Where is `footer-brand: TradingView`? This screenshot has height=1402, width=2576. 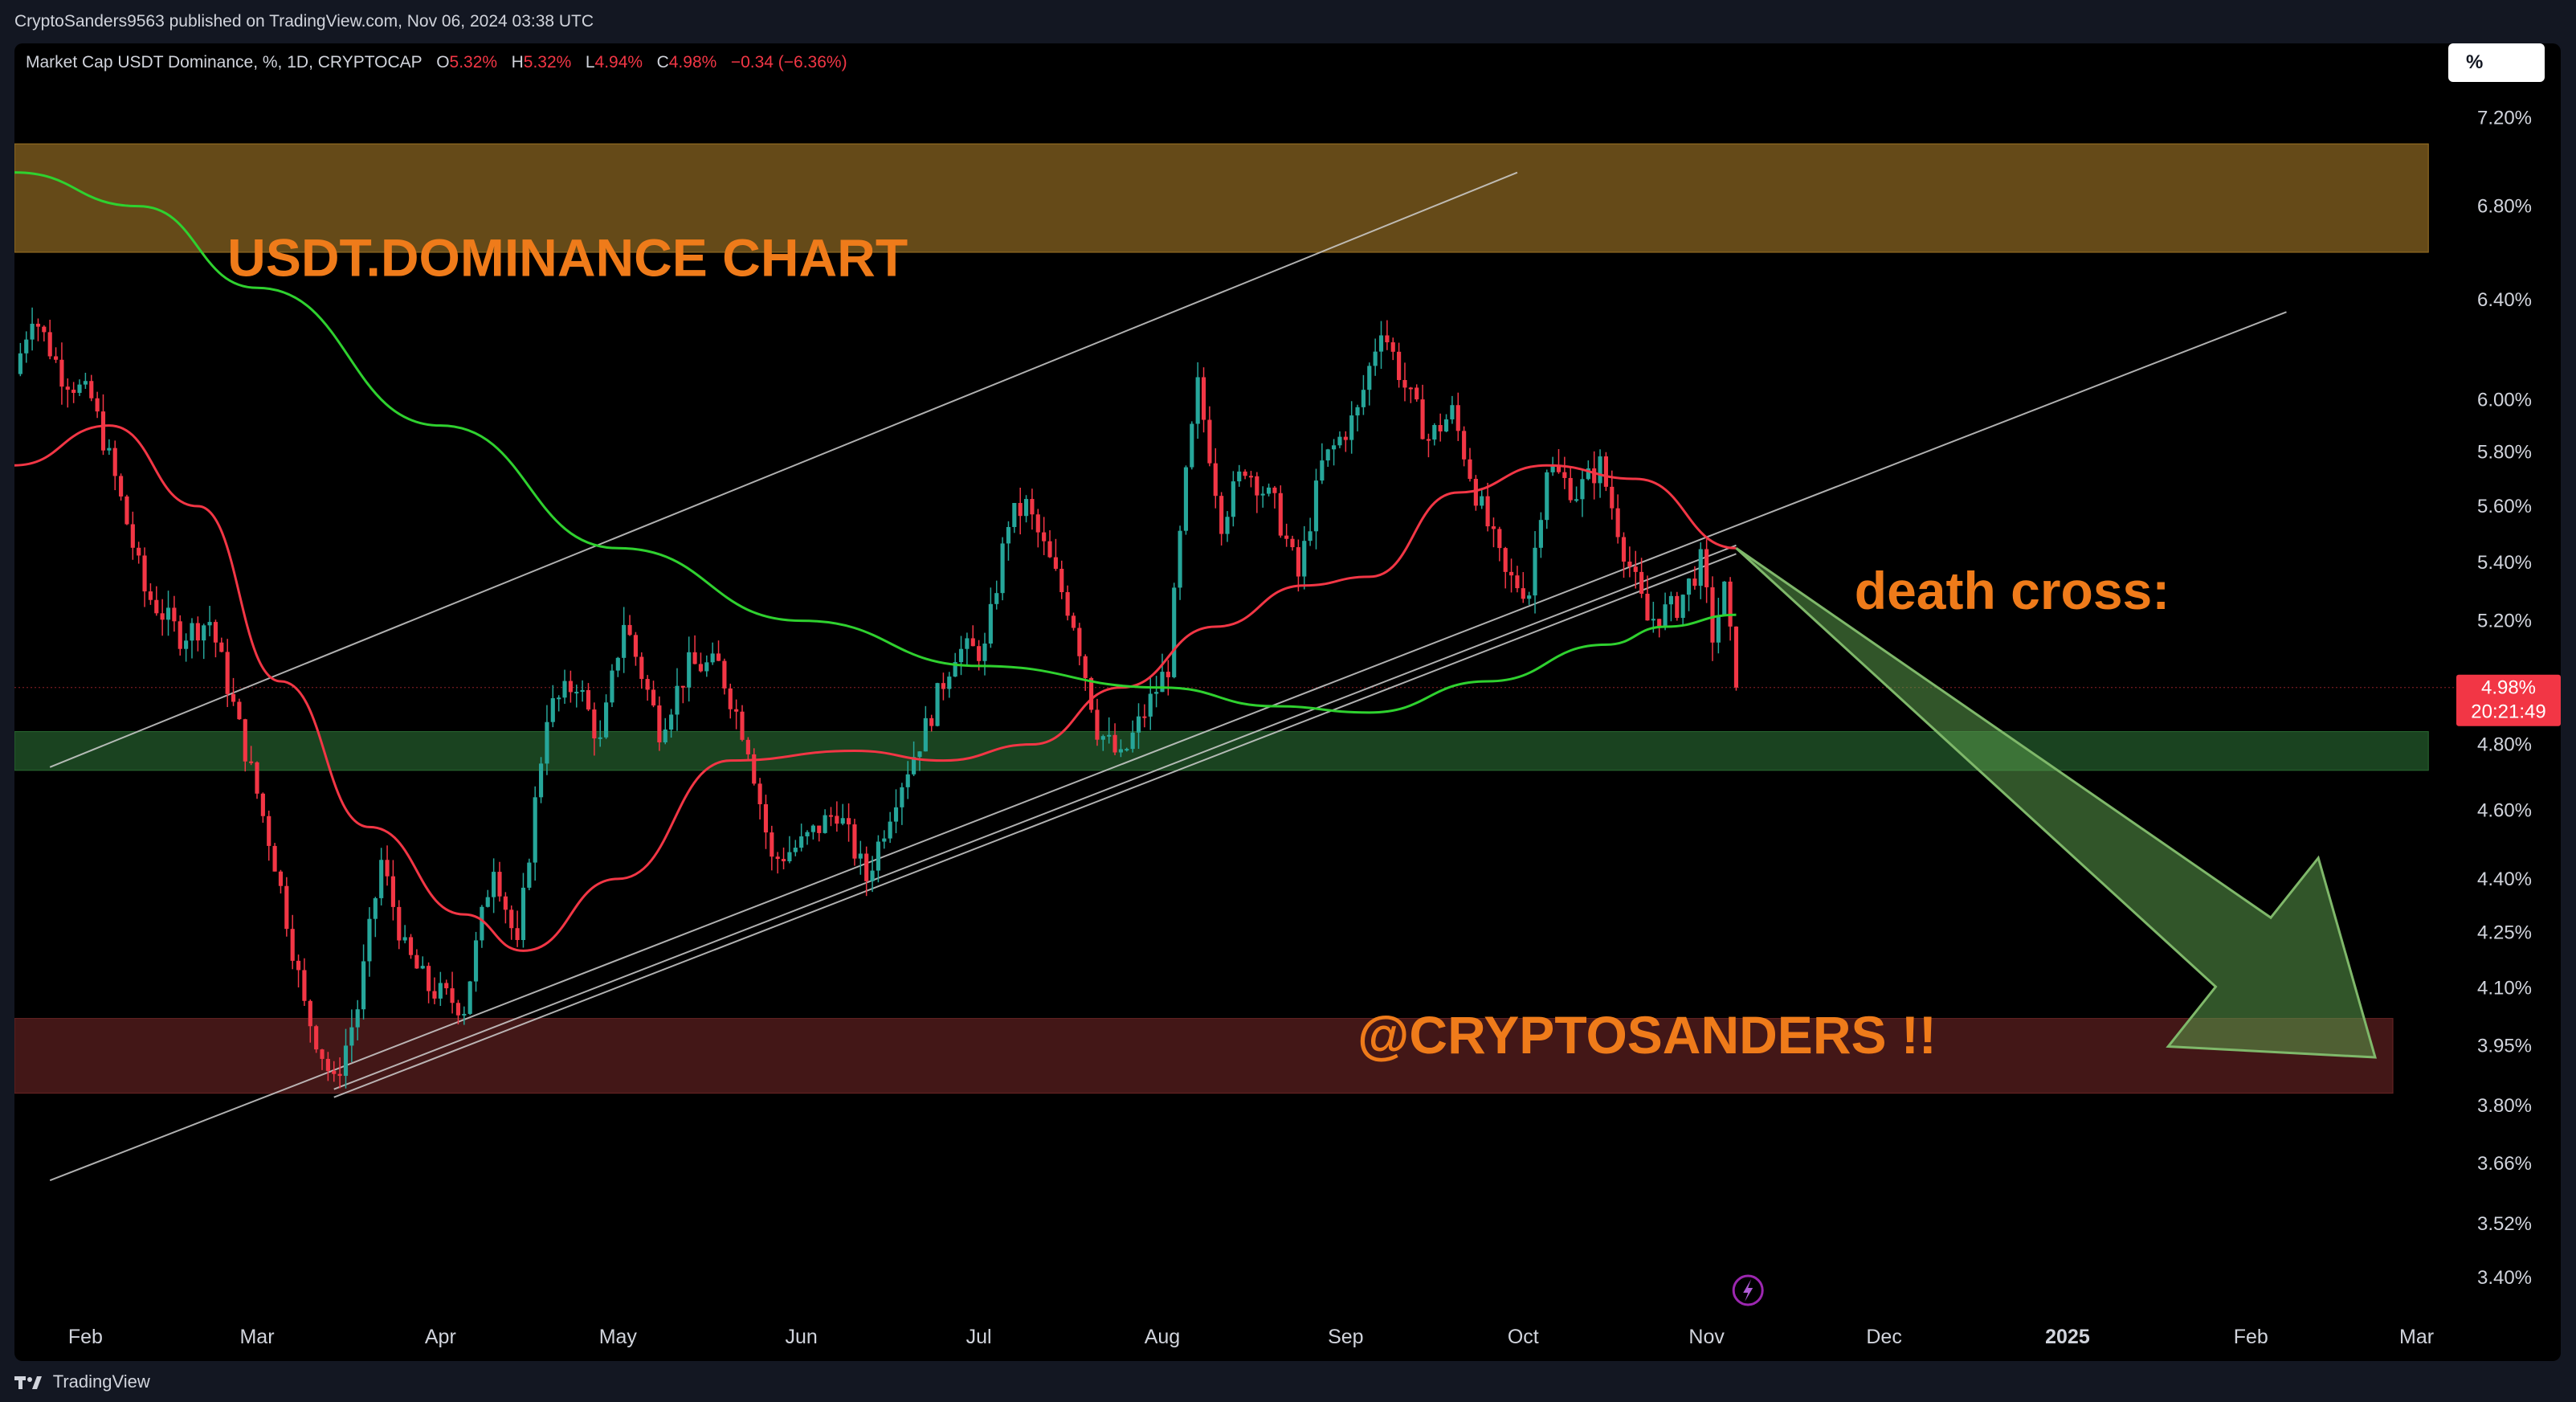 footer-brand: TradingView is located at coordinates (101, 1381).